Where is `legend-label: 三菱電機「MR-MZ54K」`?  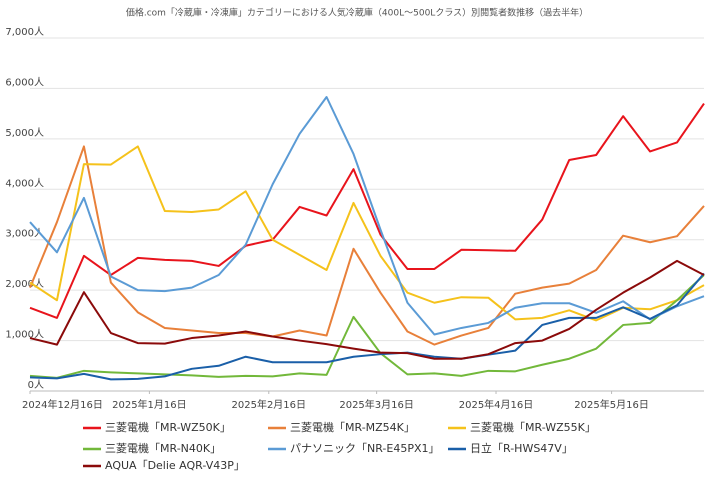 legend-label: 三菱電機「MR-MZ54K」 is located at coordinates (352, 427).